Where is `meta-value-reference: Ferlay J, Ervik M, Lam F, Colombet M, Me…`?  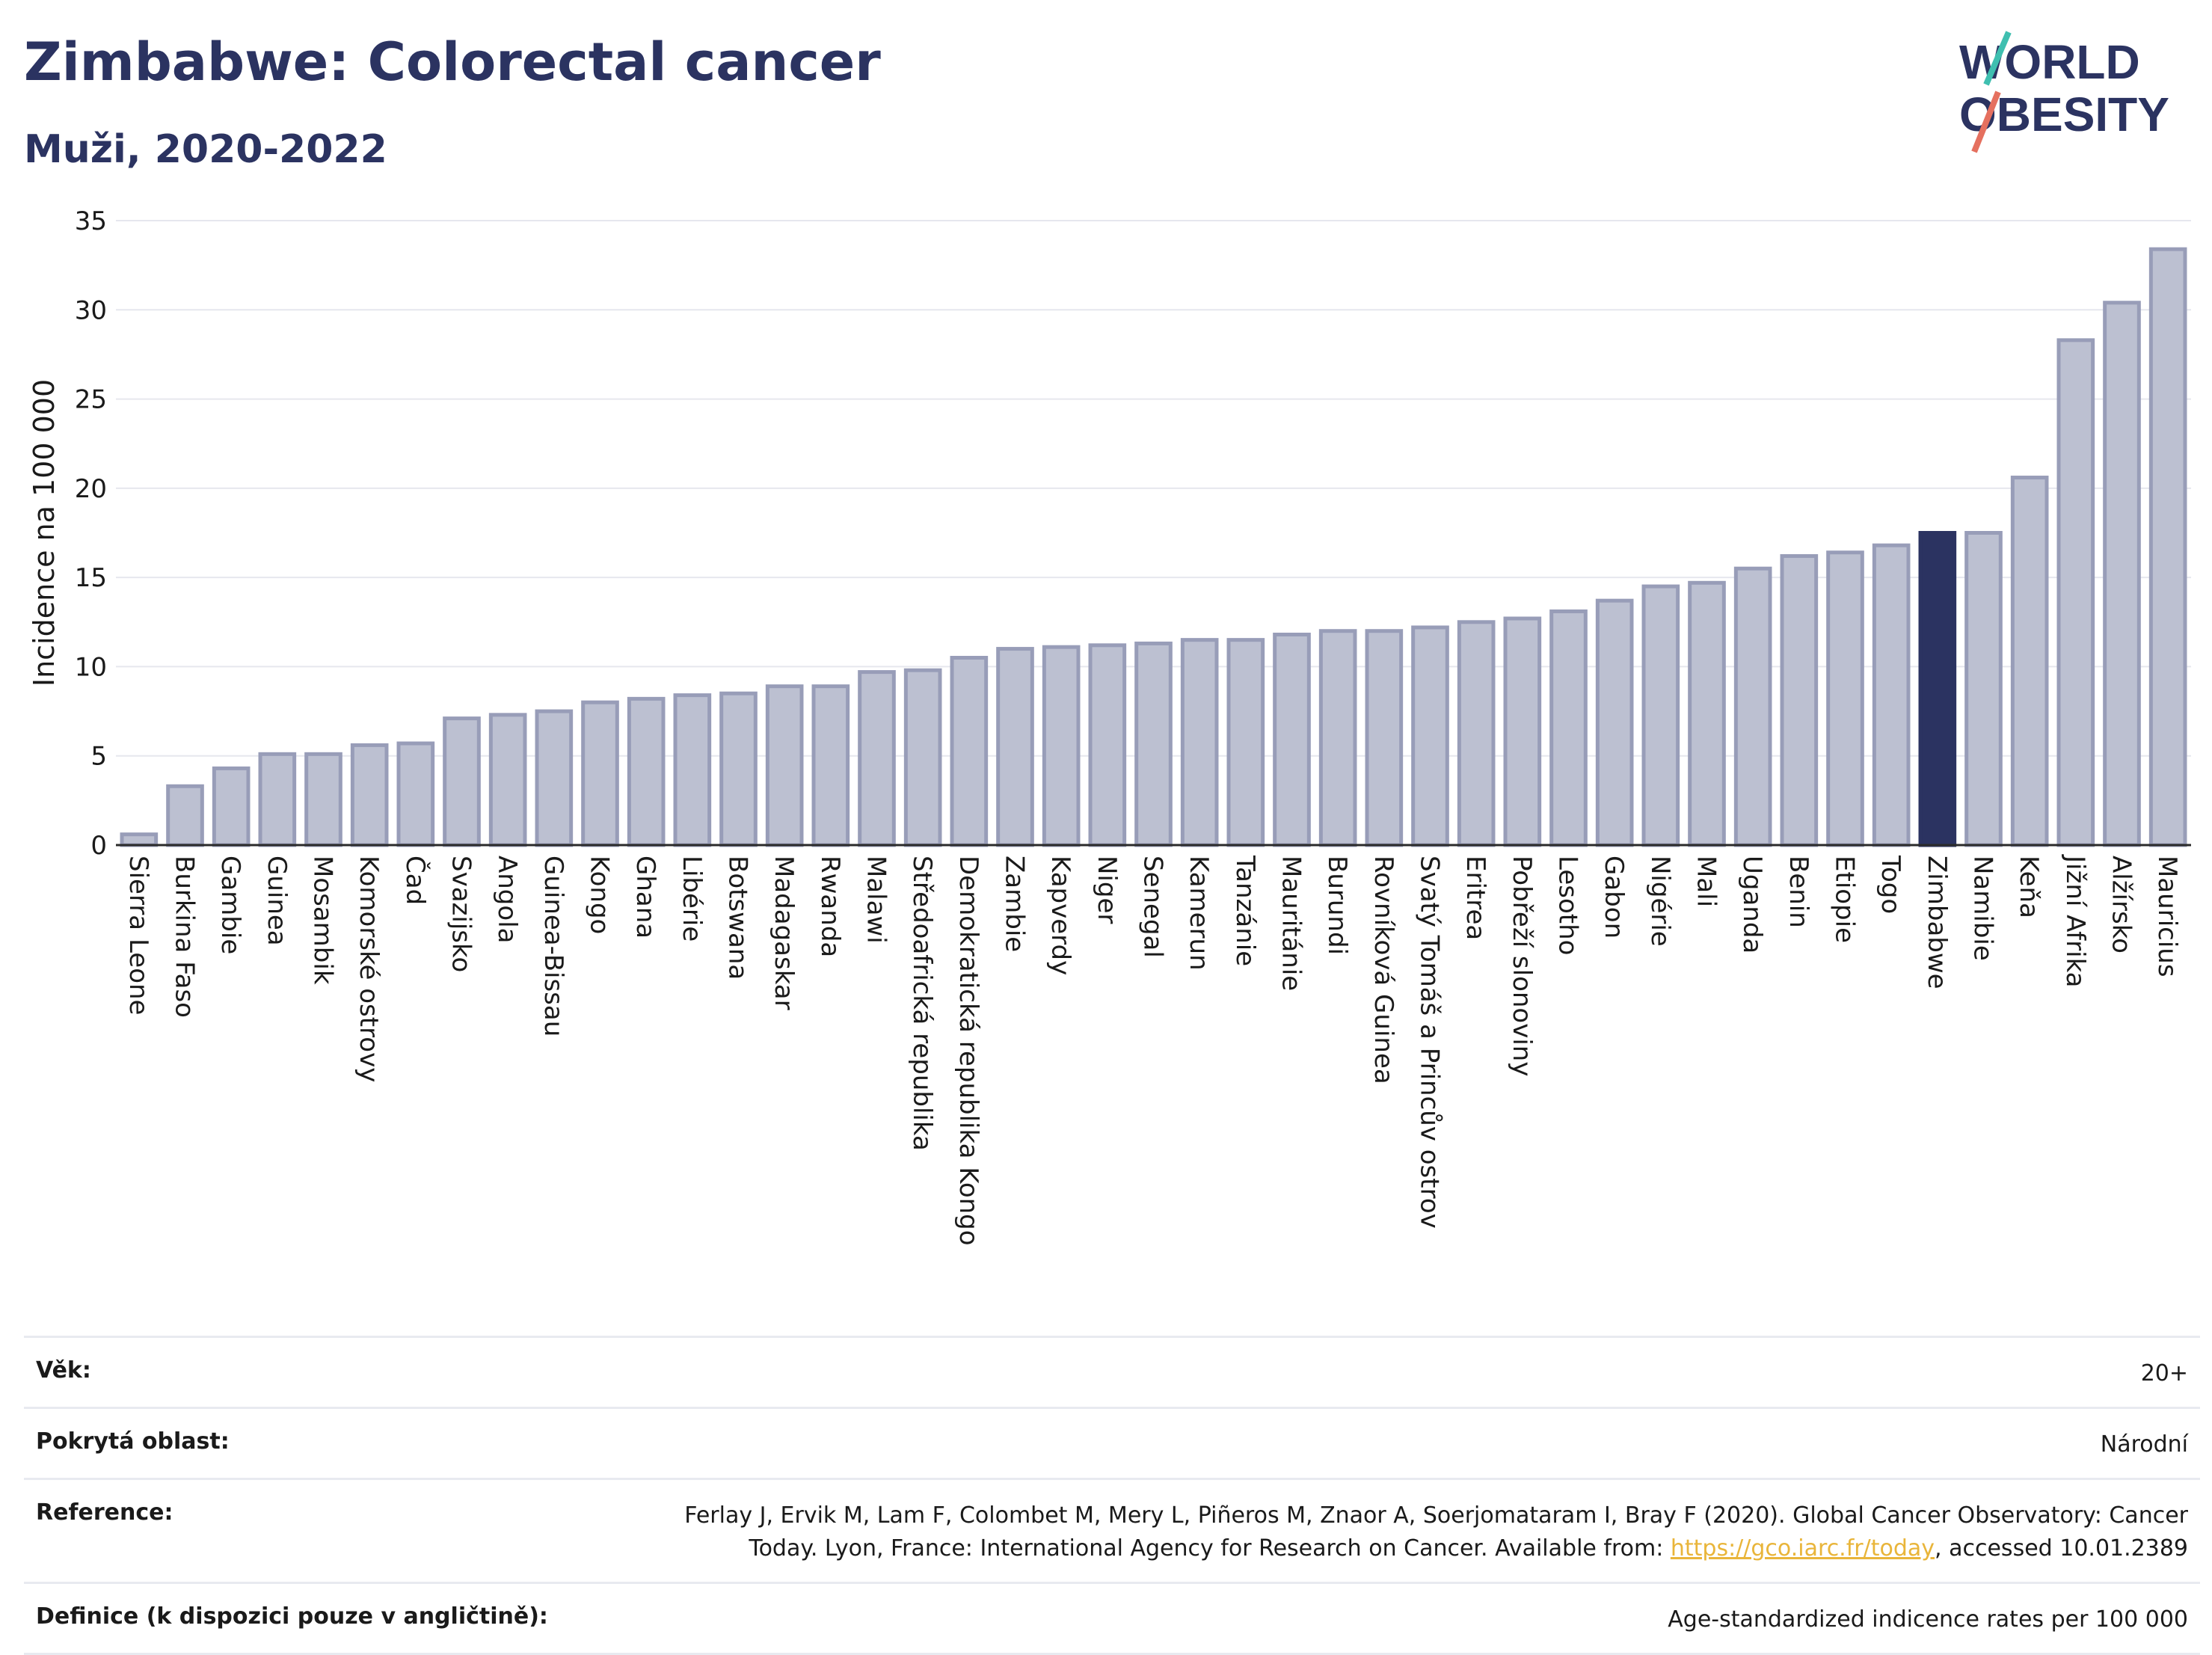 meta-value-reference: Ferlay J, Ervik M, Lam F, Colombet M, Me… is located at coordinates (1436, 1532).